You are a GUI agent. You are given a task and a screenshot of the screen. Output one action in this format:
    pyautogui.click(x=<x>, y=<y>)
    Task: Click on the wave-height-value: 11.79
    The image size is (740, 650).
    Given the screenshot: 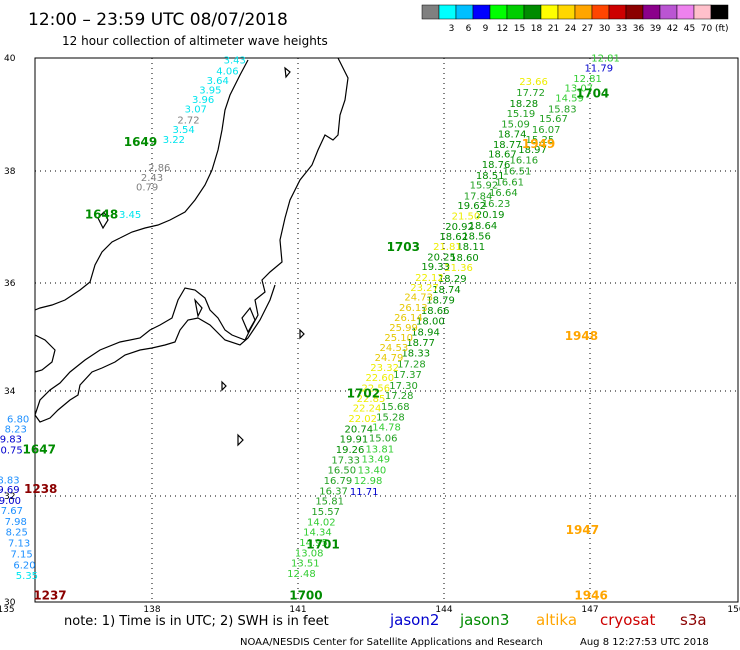 What is the action you would take?
    pyautogui.click(x=598, y=69)
    